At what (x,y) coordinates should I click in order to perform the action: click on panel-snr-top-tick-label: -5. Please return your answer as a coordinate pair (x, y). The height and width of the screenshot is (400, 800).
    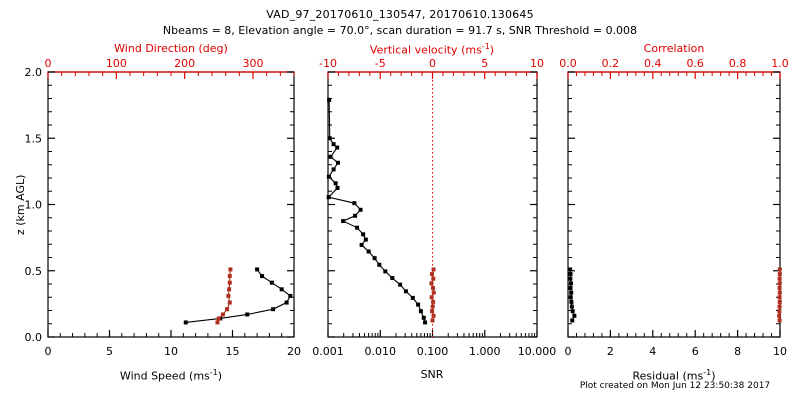
    Looking at the image, I should click on (380, 63).